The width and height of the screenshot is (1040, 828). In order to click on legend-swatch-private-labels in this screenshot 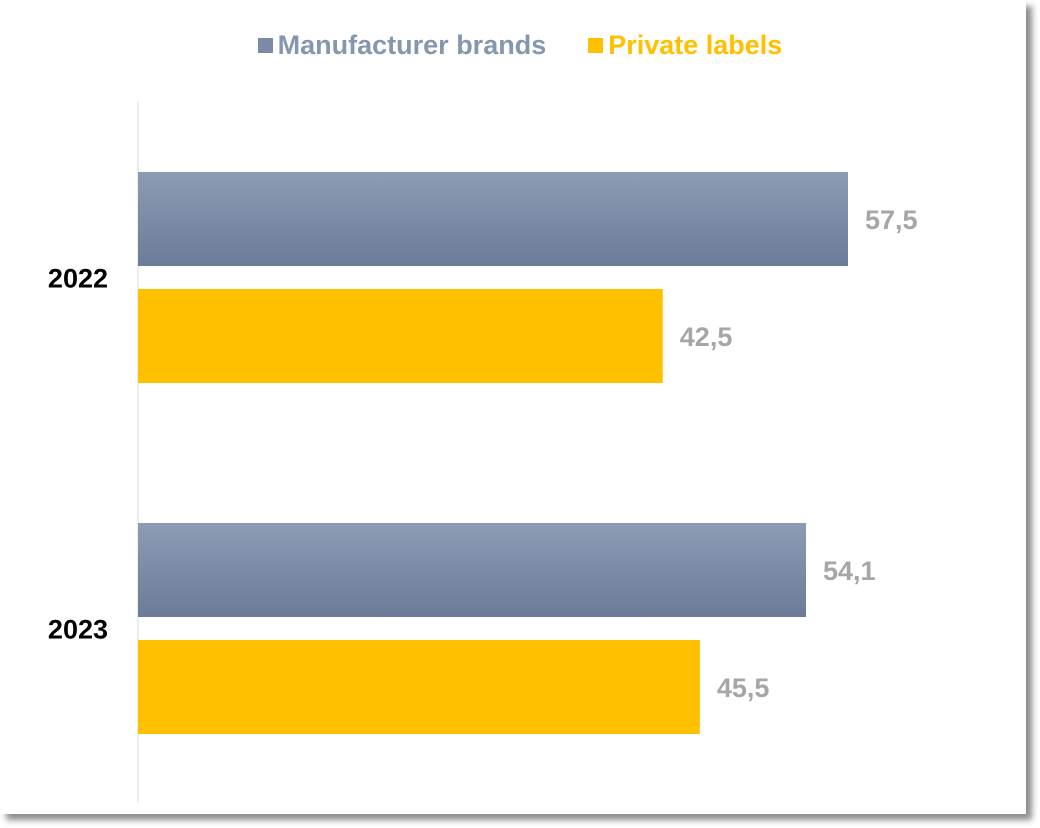, I will do `click(596, 45)`.